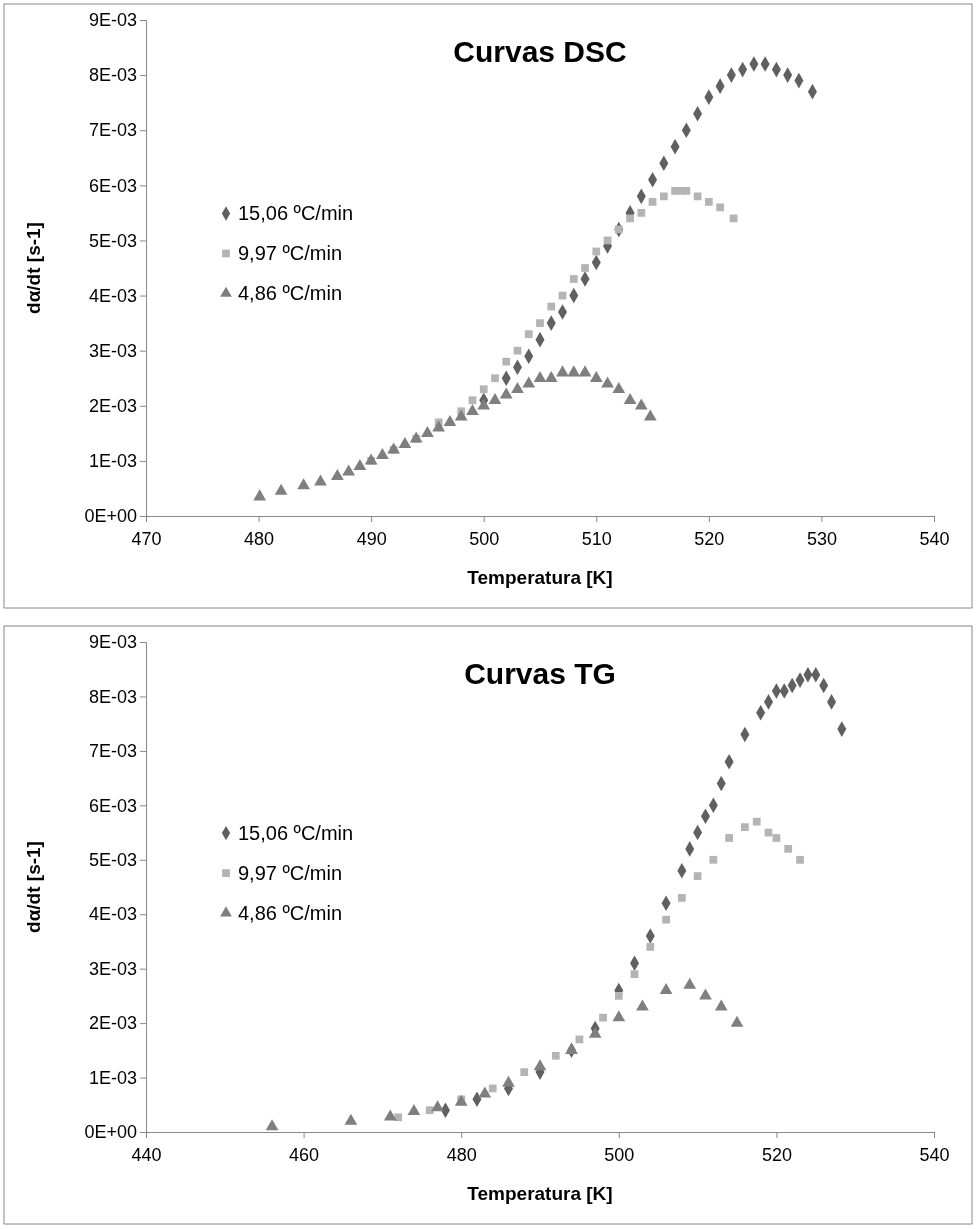 The height and width of the screenshot is (1229, 976). Describe the element at coordinates (371, 538) in the screenshot. I see `x-tick-label: 490` at that location.